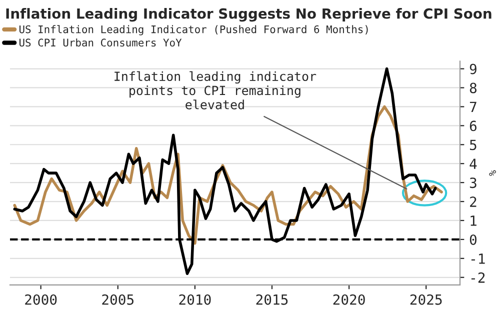  Describe the element at coordinates (473, 69) in the screenshot. I see `y-tick-label: 9` at that location.